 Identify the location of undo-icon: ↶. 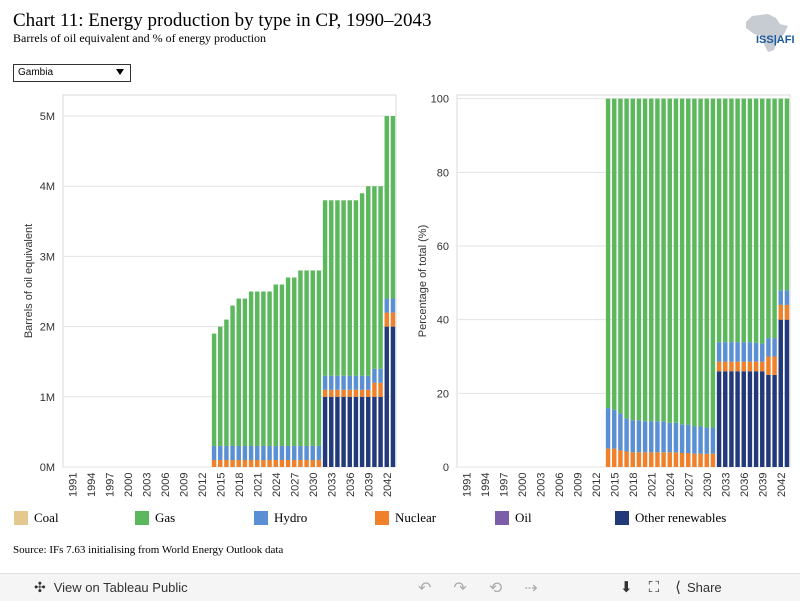
(425, 588).